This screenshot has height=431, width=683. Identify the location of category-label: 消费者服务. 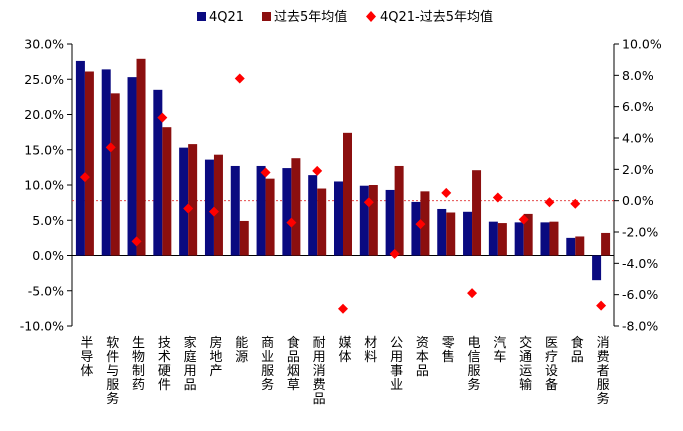
(603, 371).